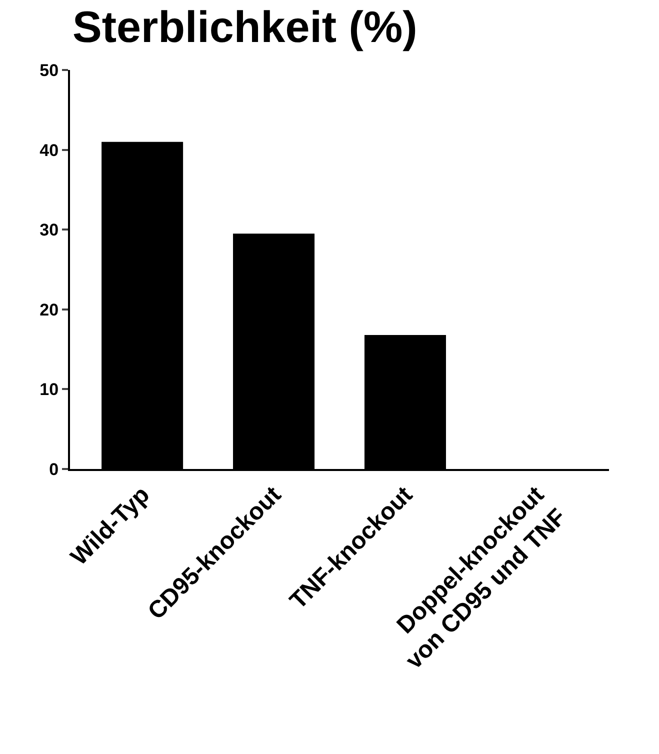  Describe the element at coordinates (49, 390) in the screenshot. I see `y-tick-label: 10` at that location.